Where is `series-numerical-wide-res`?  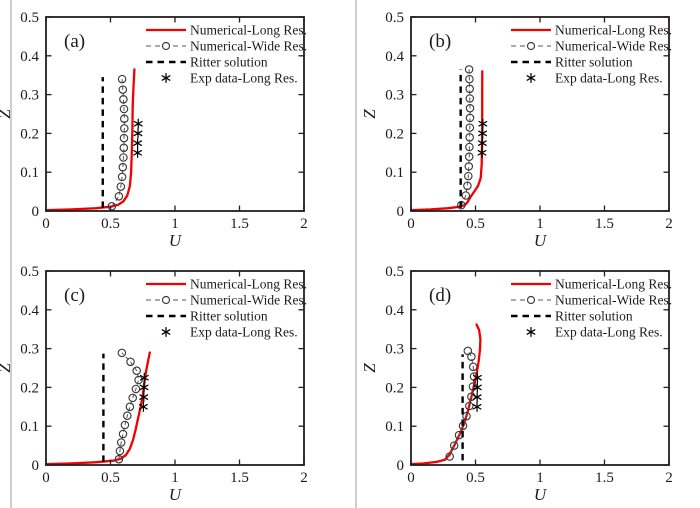 series-numerical-wide-res is located at coordinates (128, 406).